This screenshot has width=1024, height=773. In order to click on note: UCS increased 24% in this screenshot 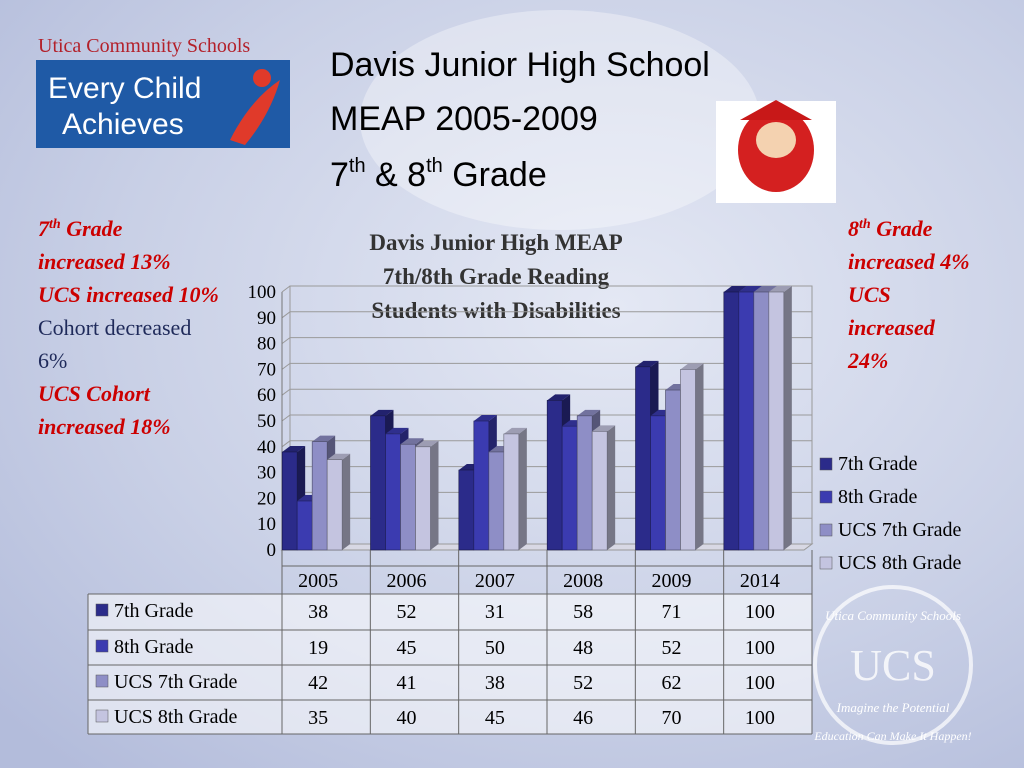, I will do `click(891, 327)`.